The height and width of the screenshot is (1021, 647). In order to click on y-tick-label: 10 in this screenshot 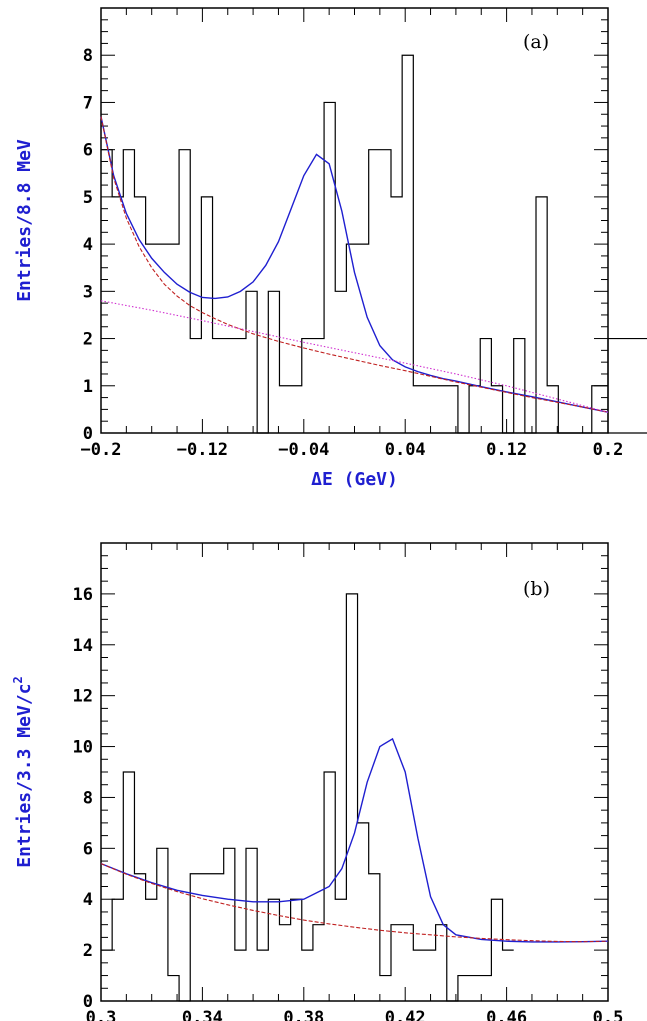, I will do `click(83, 748)`.